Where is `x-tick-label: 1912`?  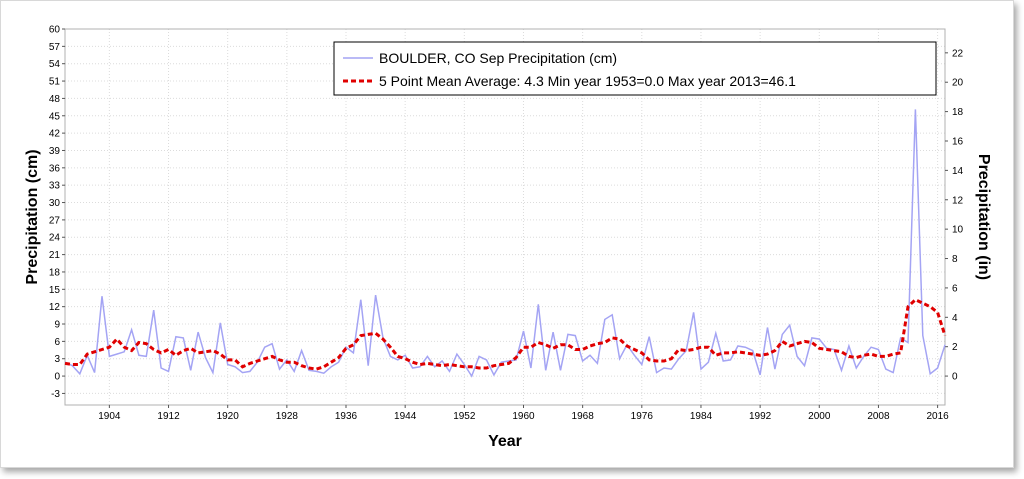 x-tick-label: 1912 is located at coordinates (168, 416).